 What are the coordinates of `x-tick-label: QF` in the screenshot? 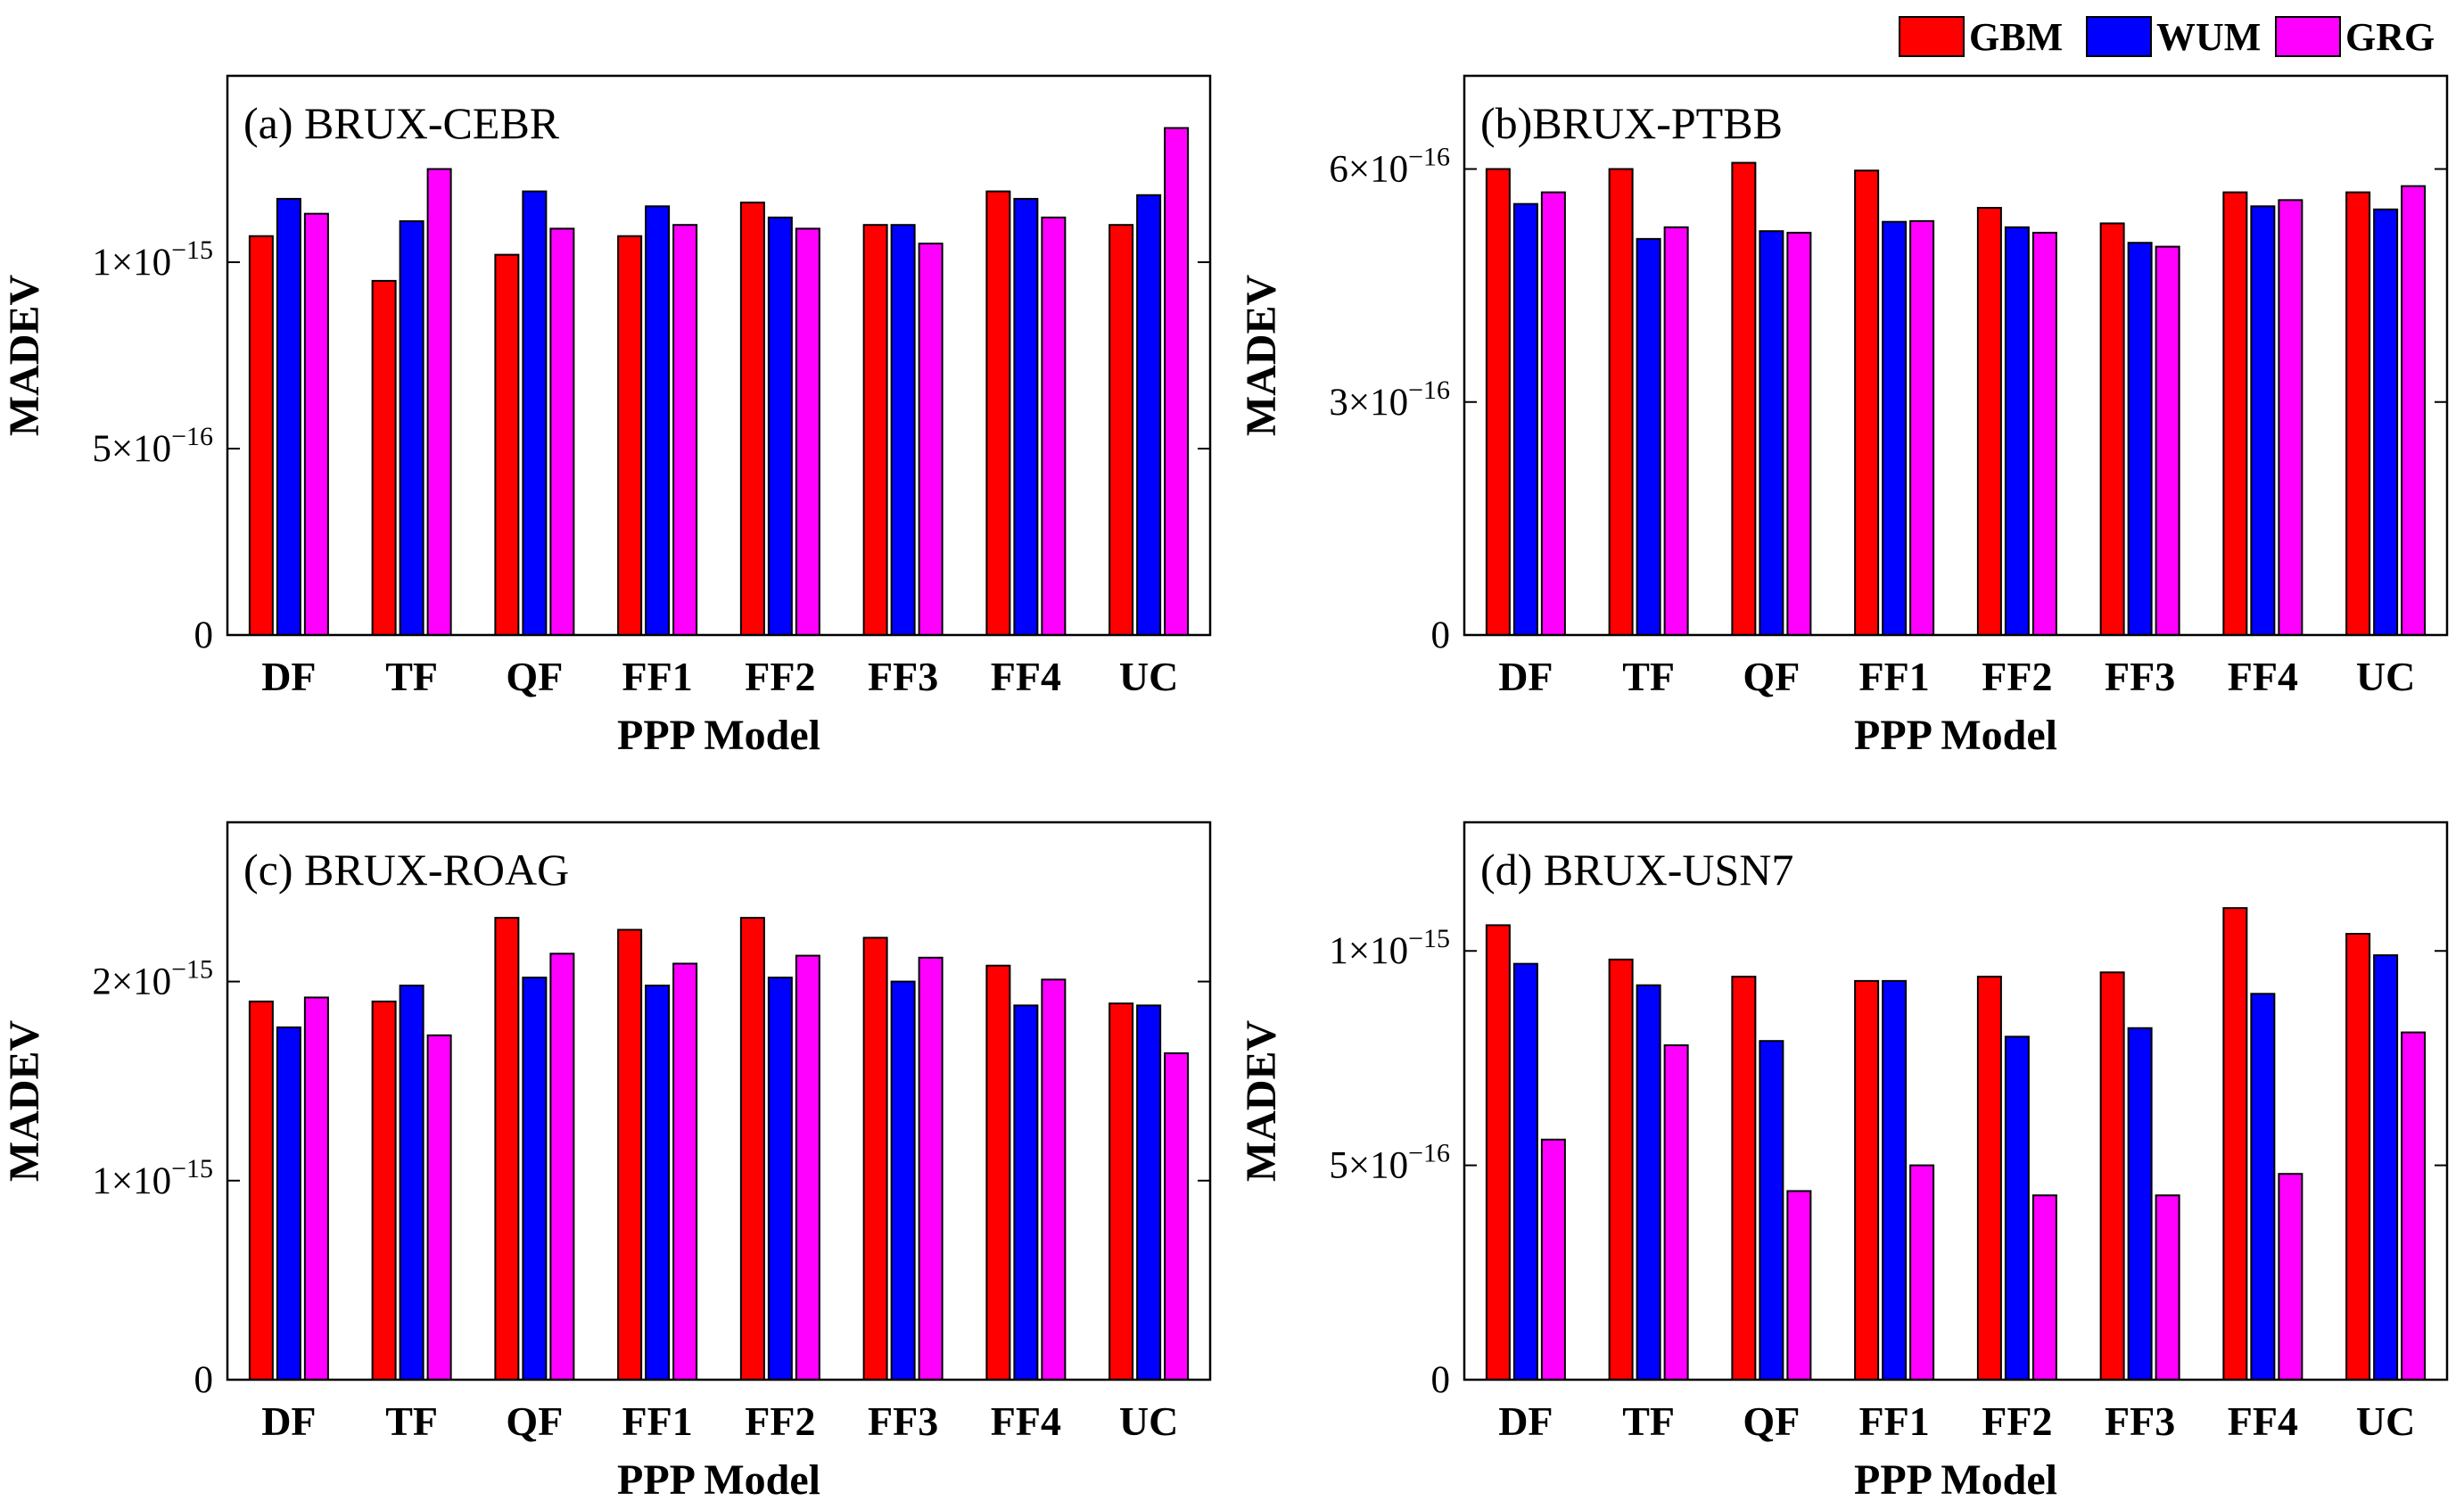 It's located at (1771, 1421).